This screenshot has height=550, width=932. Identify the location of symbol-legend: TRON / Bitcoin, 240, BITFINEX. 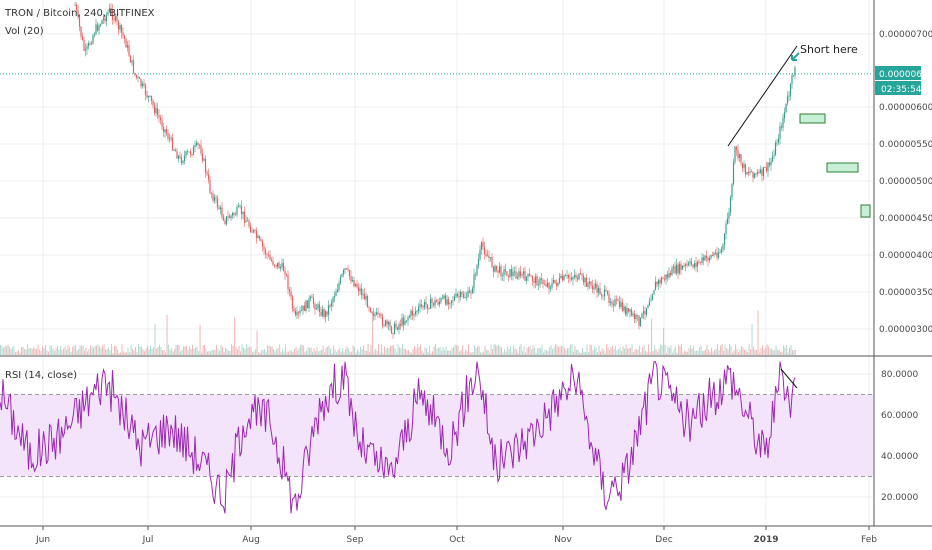
(79, 13).